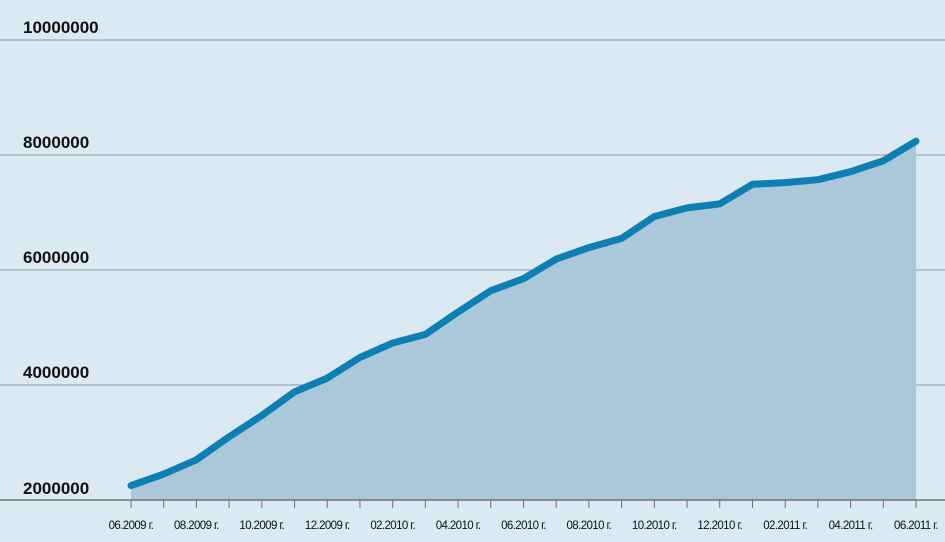 Image resolution: width=945 pixels, height=542 pixels. I want to click on y-tick-label: 6000000, so click(56, 257).